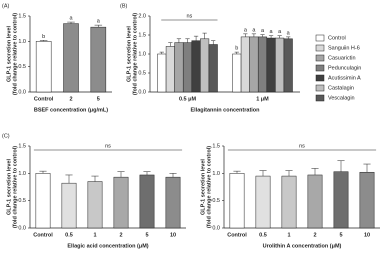  Describe the element at coordinates (344, 78) in the screenshot. I see `legend-label: Acutissimin A` at that location.